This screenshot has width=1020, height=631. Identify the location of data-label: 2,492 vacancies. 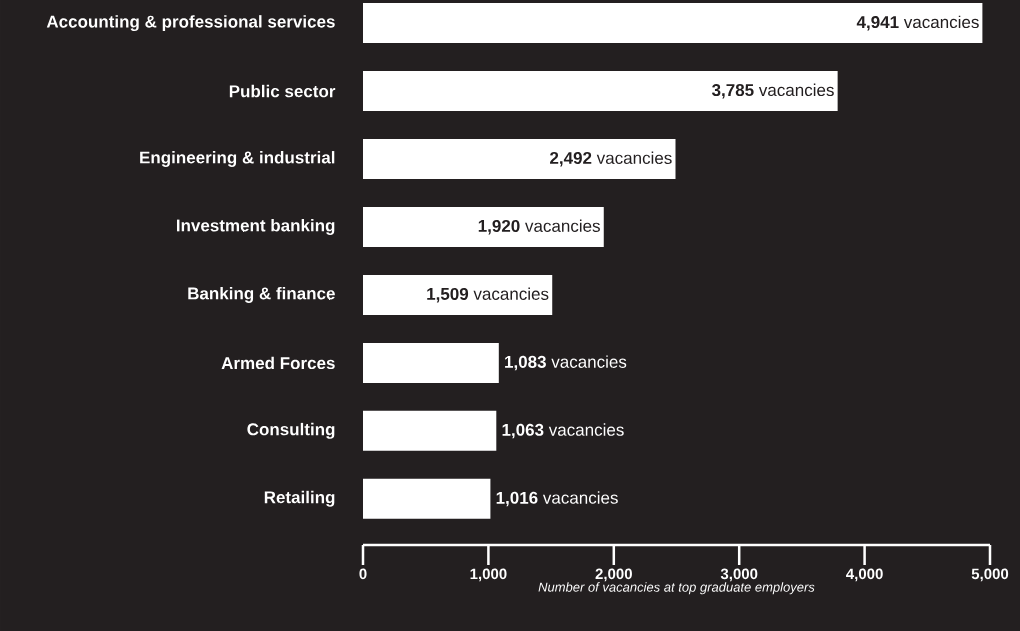
(611, 159).